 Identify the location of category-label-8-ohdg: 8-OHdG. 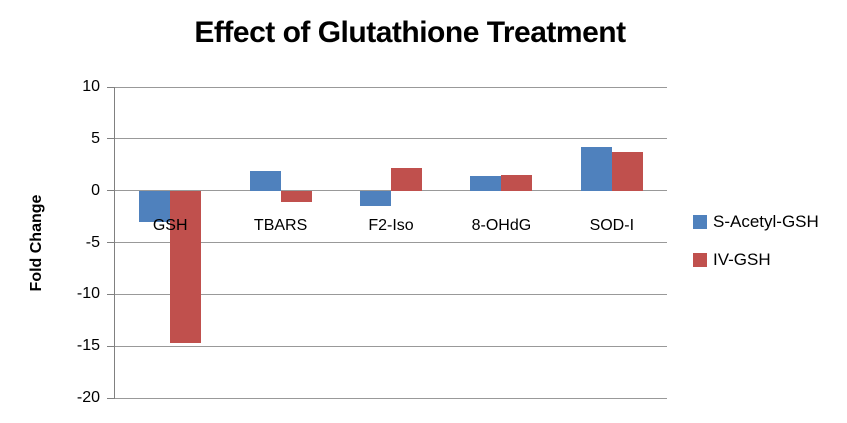
(501, 225).